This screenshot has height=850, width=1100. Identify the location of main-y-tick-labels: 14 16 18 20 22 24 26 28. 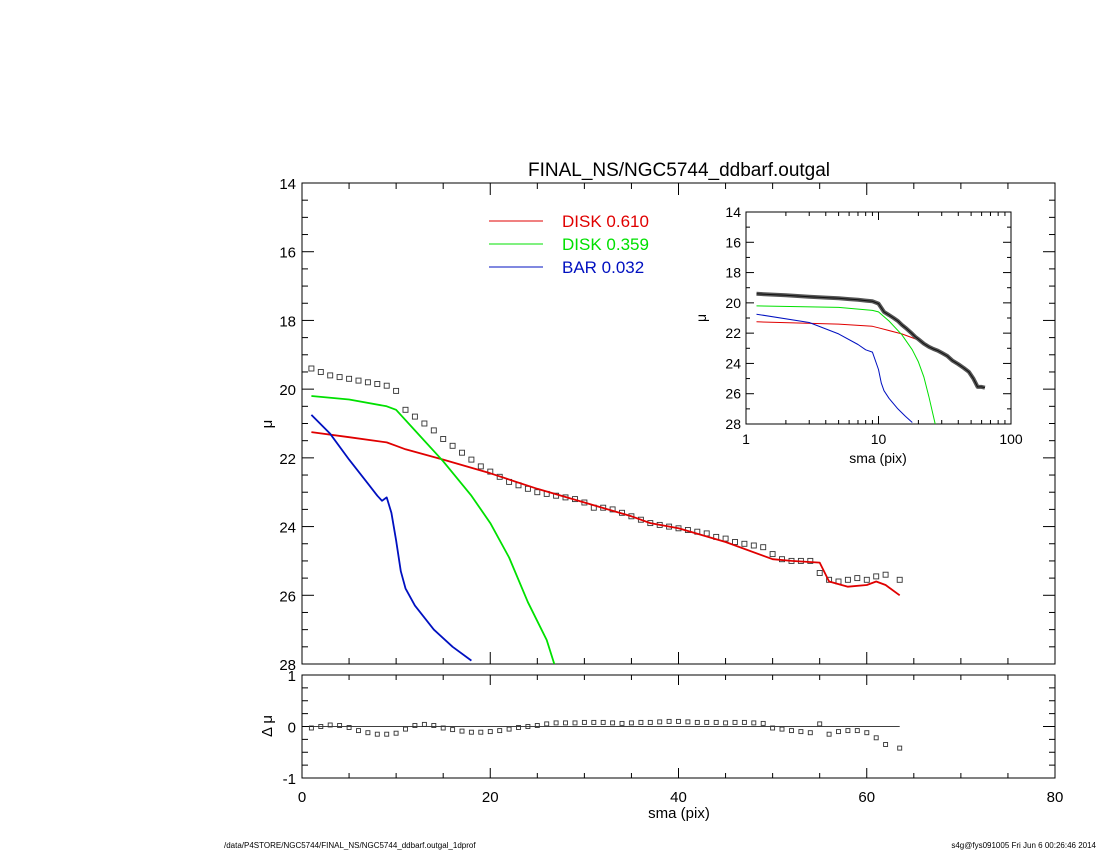
(287, 425).